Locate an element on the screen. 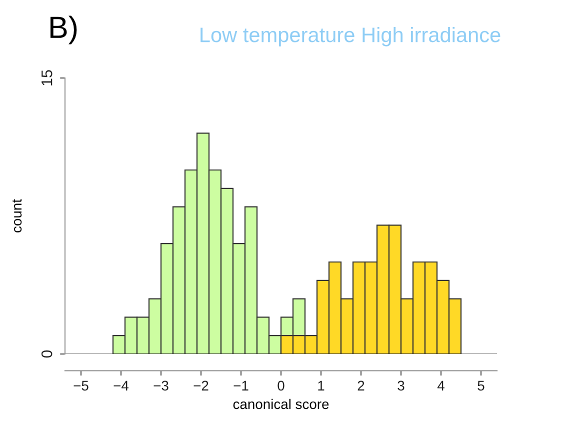 The image size is (567, 423). x-tick-label: 0 is located at coordinates (281, 385).